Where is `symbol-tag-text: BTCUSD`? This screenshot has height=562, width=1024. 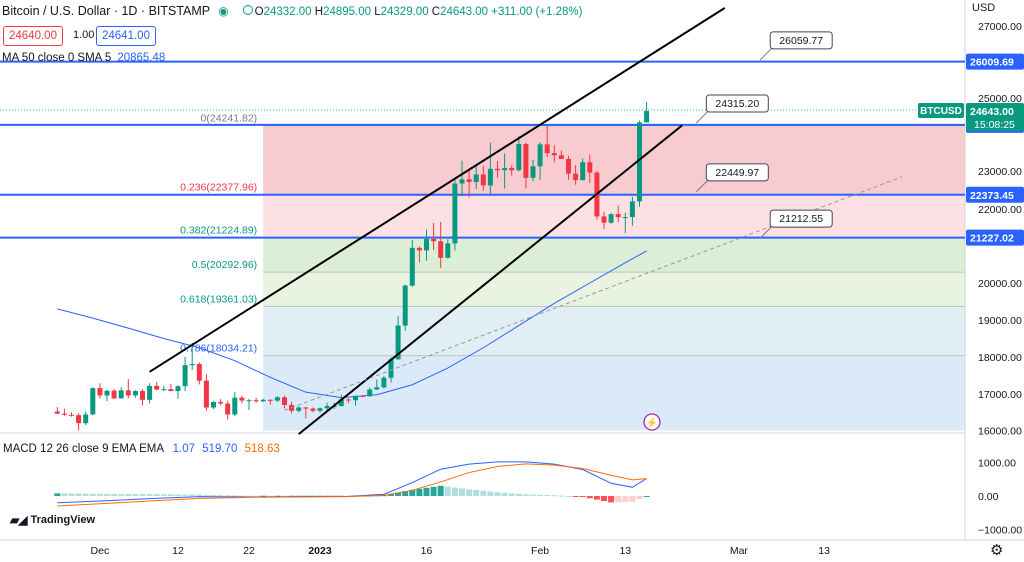 symbol-tag-text: BTCUSD is located at coordinates (941, 111).